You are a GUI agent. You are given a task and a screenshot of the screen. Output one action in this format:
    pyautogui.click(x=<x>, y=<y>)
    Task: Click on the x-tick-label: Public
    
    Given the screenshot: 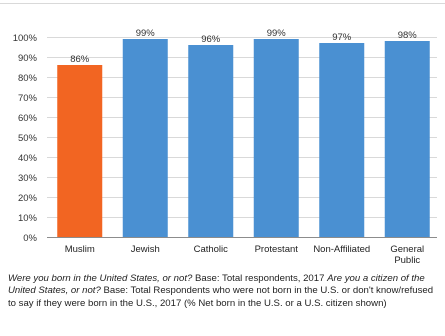 What is the action you would take?
    pyautogui.click(x=407, y=260)
    